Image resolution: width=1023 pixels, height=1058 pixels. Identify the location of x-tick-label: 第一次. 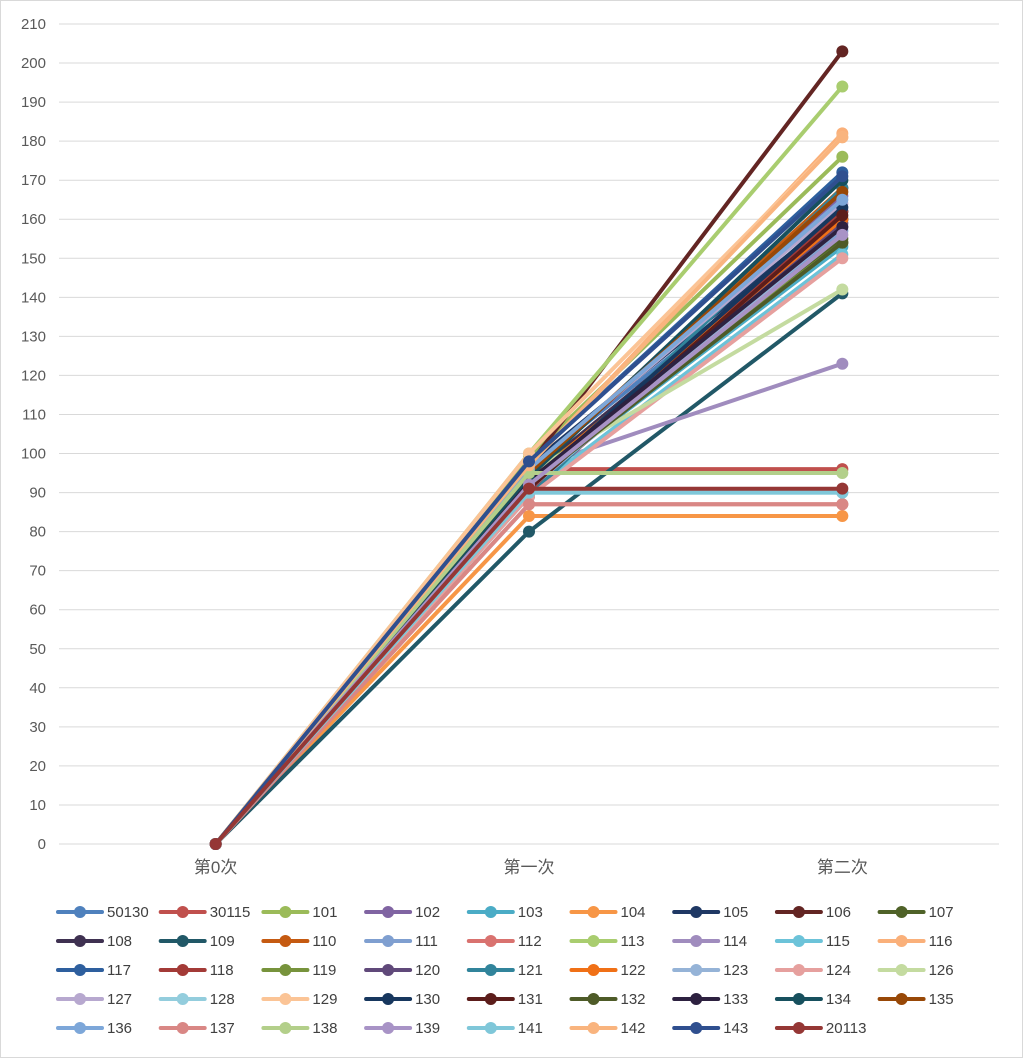
(529, 867).